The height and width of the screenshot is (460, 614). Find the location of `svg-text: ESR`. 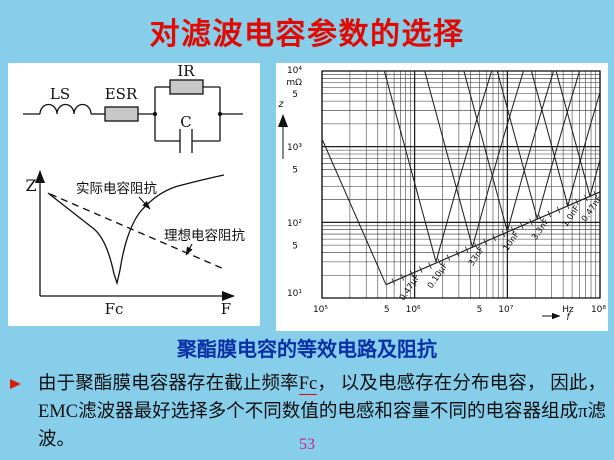

svg-text: ESR is located at coordinates (121, 94).